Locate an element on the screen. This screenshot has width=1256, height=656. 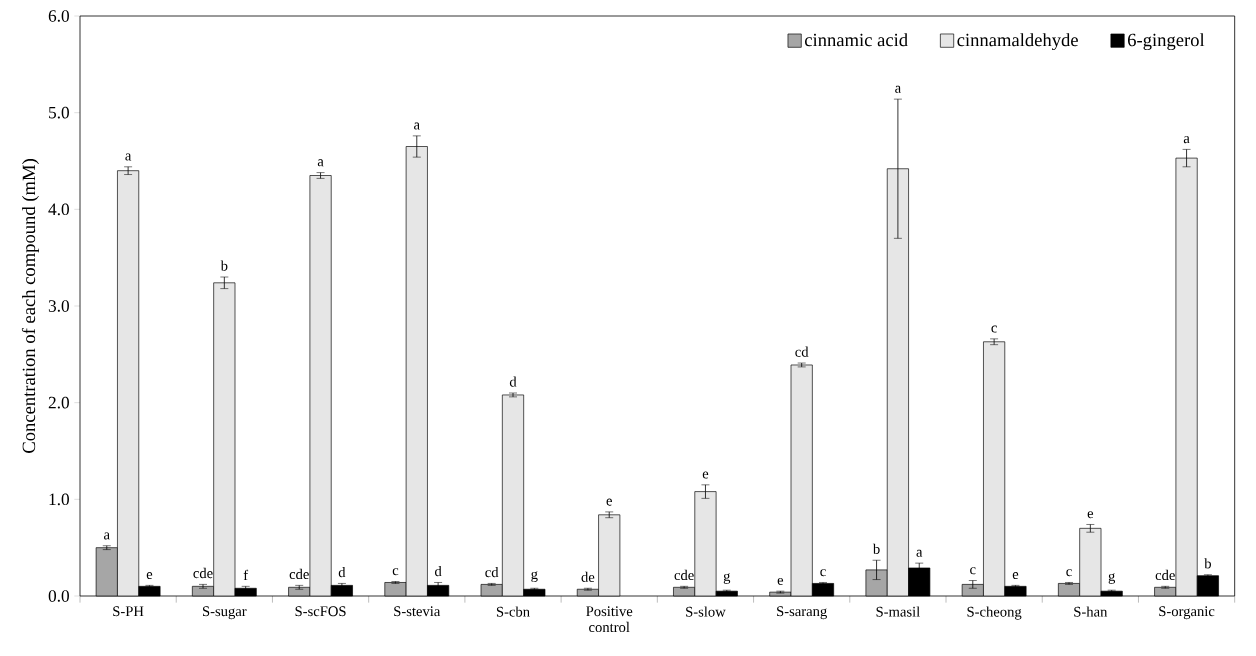
y-tick-label: 6.0 is located at coordinates (58, 16).